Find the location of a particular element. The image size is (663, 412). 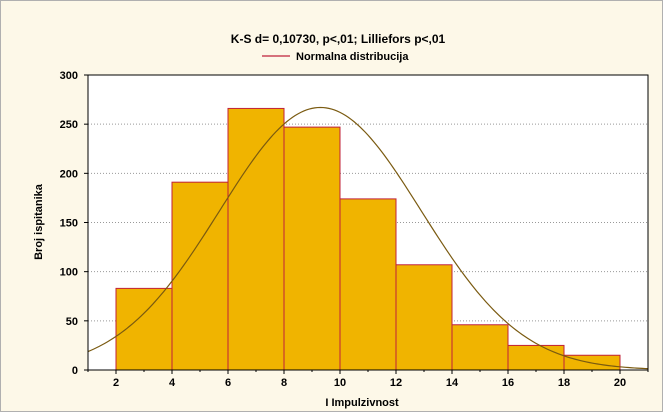

x-tick-label: 14 is located at coordinates (452, 383).